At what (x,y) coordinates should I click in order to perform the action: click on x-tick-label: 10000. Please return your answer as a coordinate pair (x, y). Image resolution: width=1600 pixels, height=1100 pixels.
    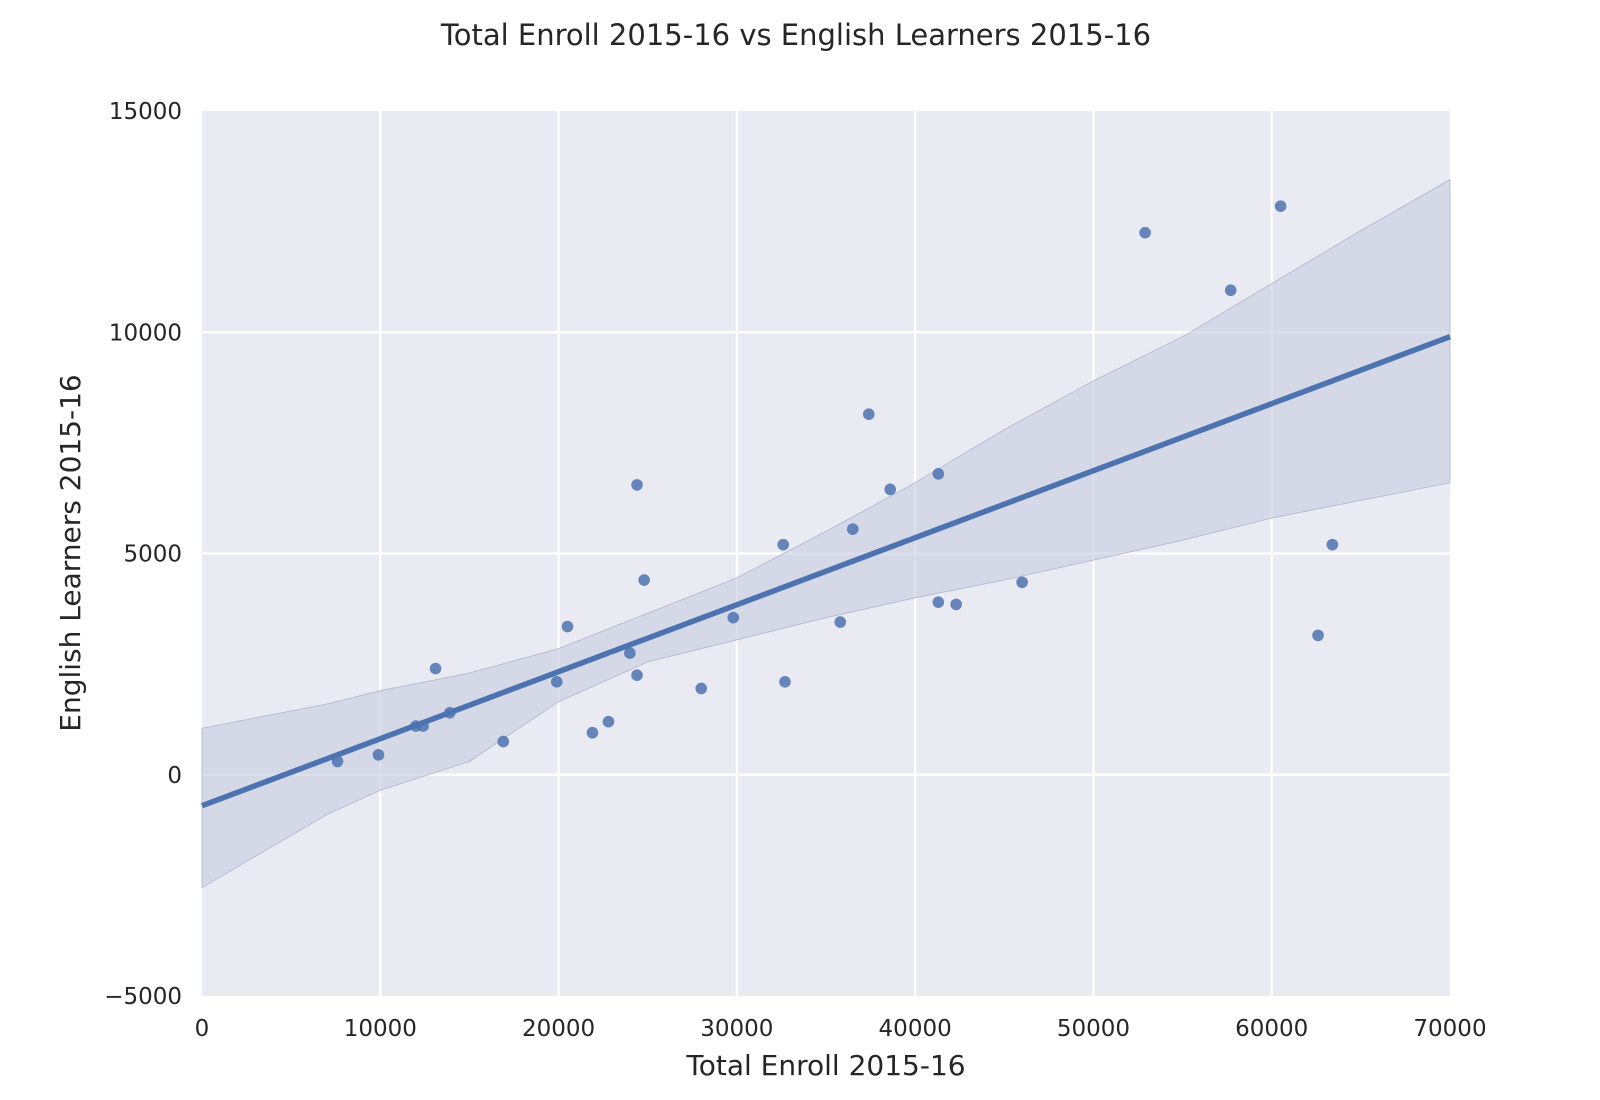
    Looking at the image, I should click on (380, 1029).